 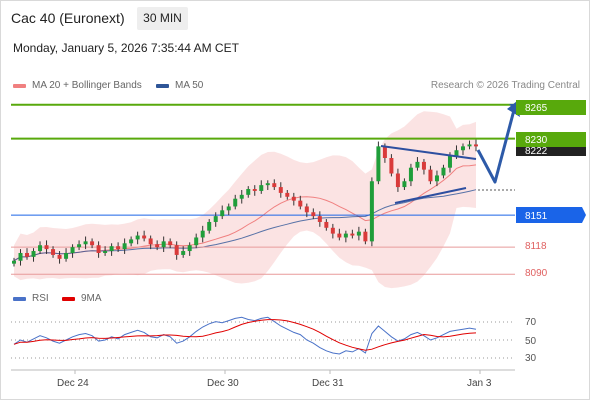 What do you see at coordinates (531, 322) in the screenshot?
I see `rsi-tick-70: 70` at bounding box center [531, 322].